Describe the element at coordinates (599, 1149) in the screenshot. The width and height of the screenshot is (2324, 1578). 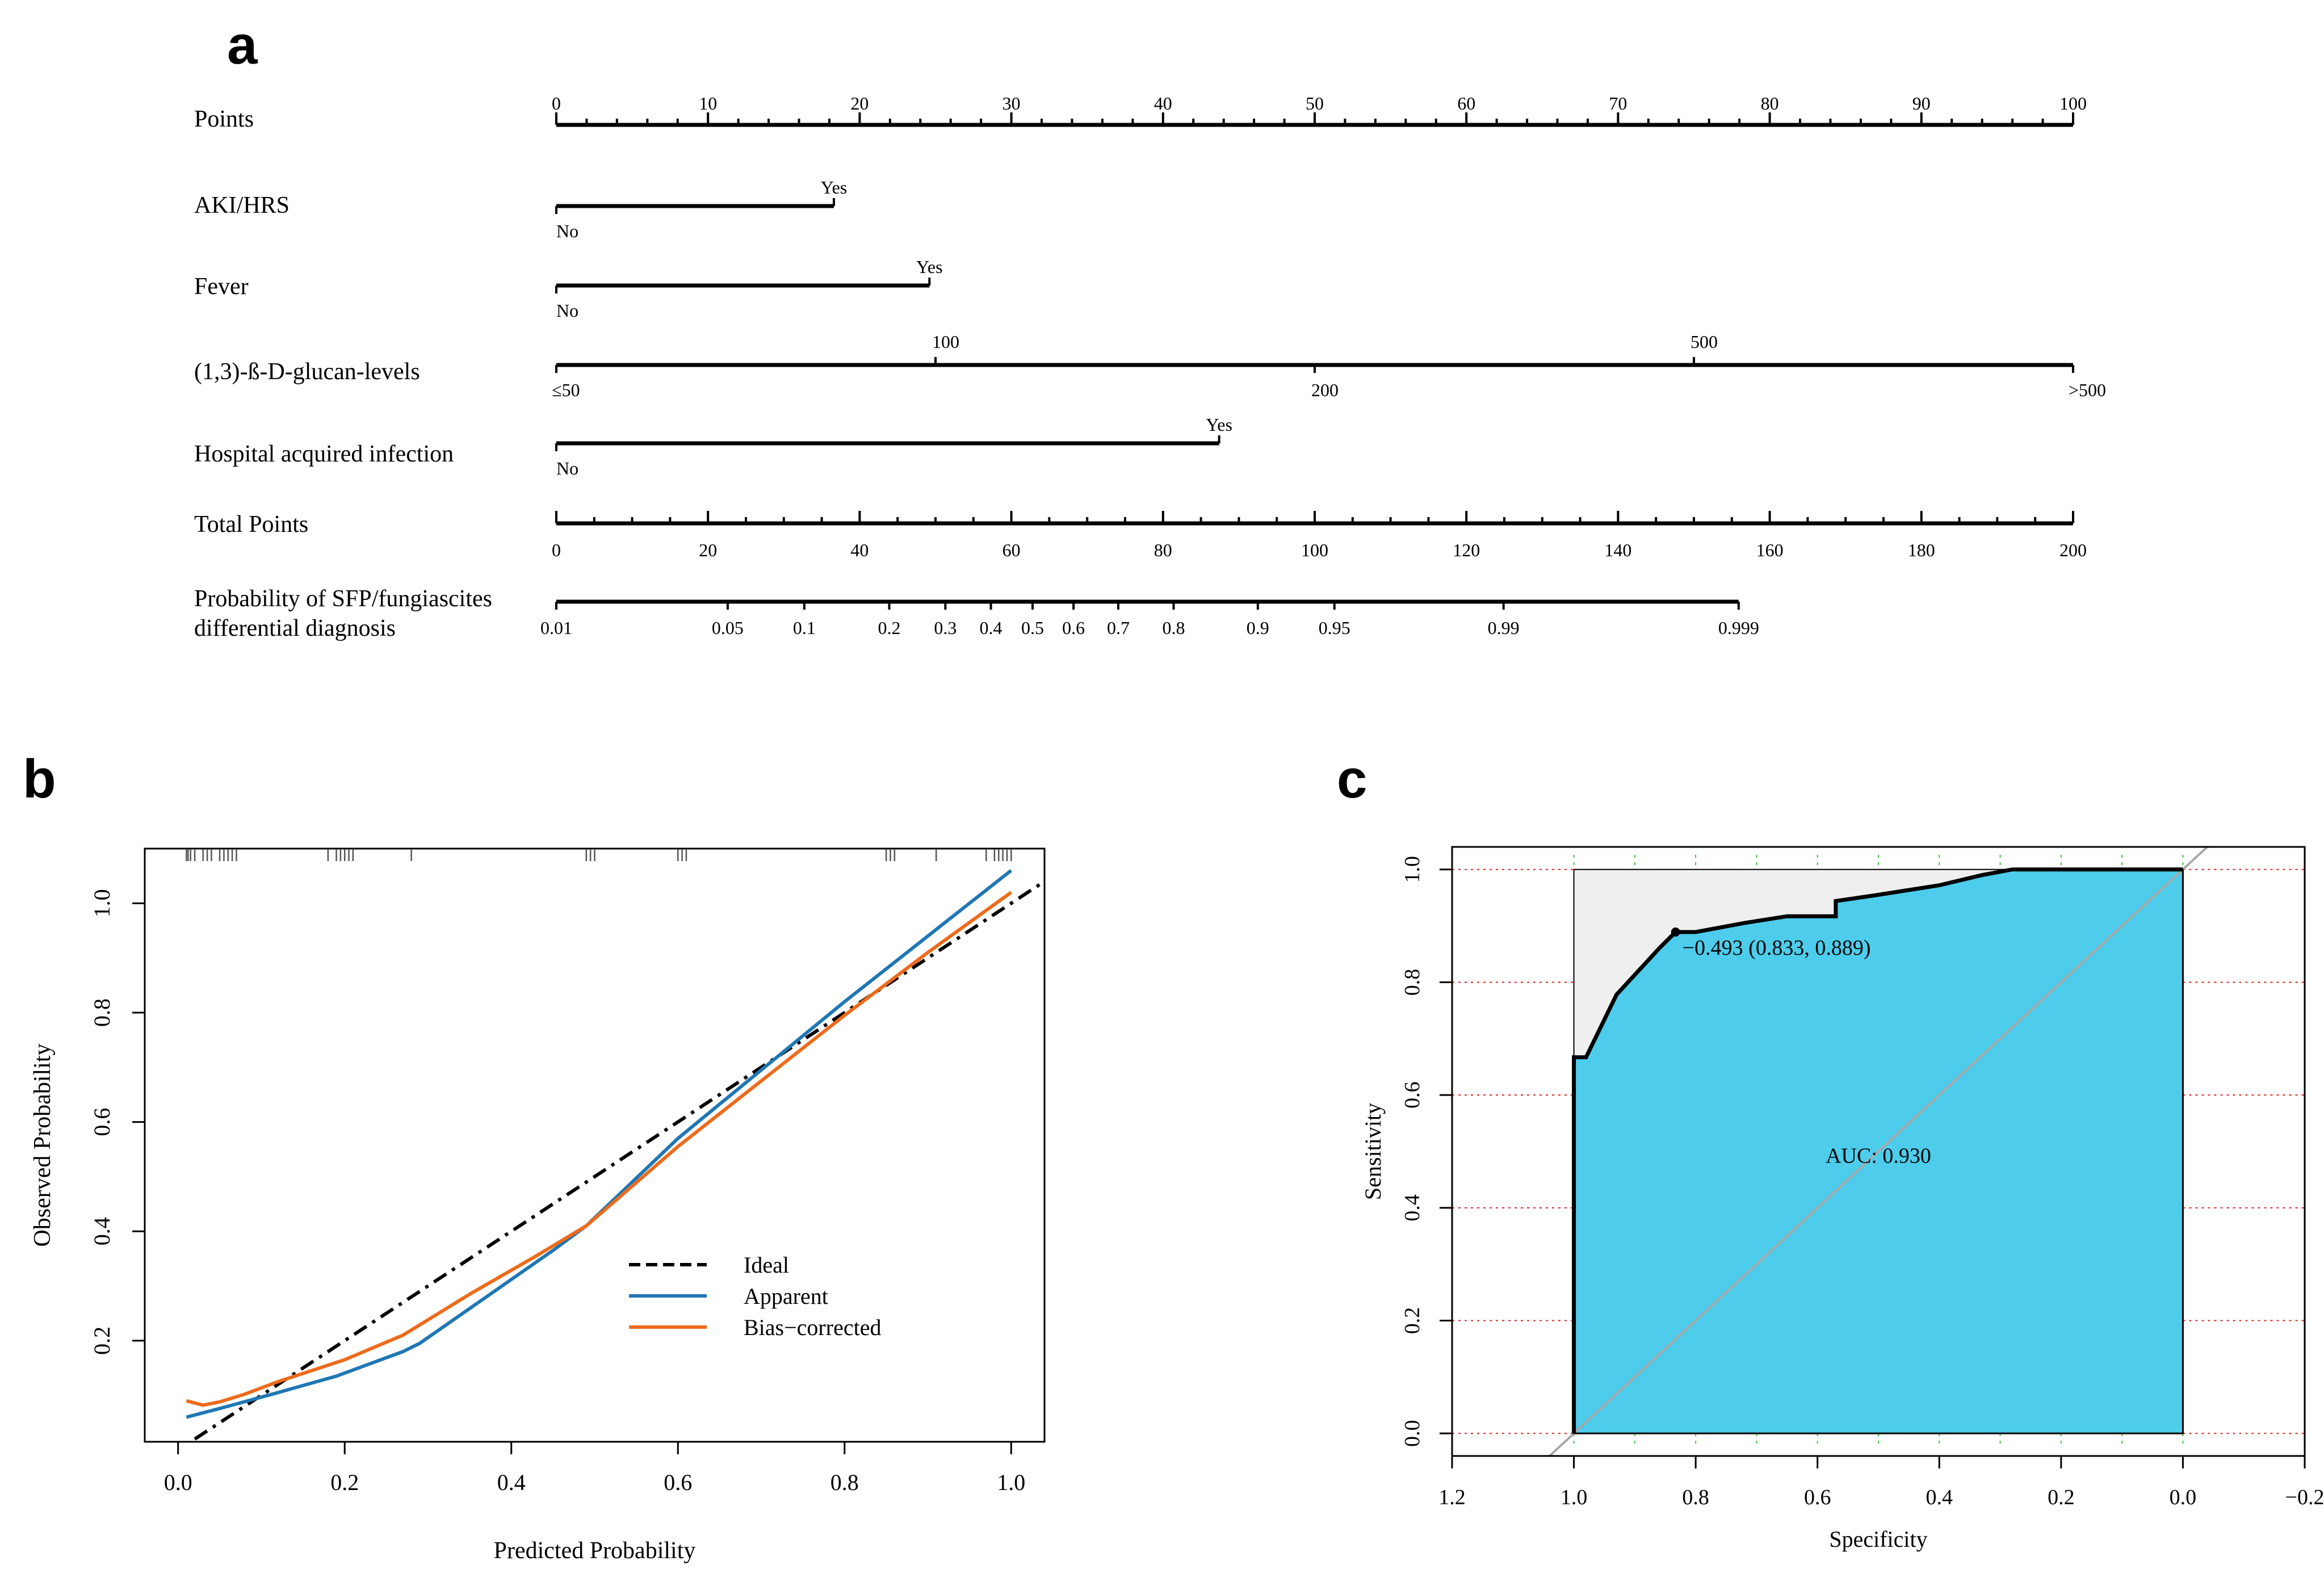
I see `series-line-bias-corrected` at that location.